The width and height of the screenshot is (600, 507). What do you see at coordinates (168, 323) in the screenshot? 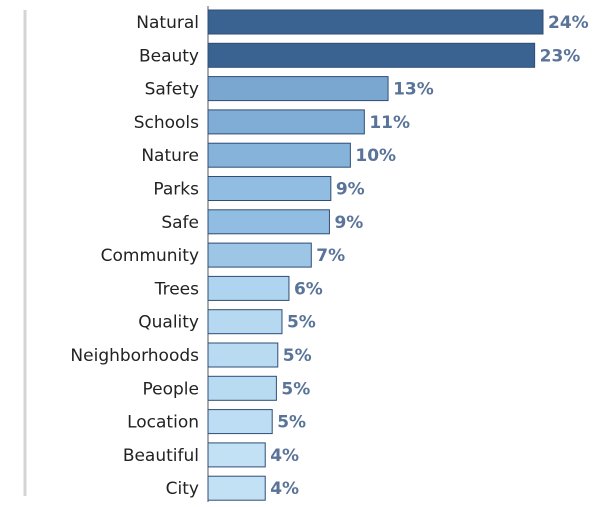
I see `category-label: Quality` at bounding box center [168, 323].